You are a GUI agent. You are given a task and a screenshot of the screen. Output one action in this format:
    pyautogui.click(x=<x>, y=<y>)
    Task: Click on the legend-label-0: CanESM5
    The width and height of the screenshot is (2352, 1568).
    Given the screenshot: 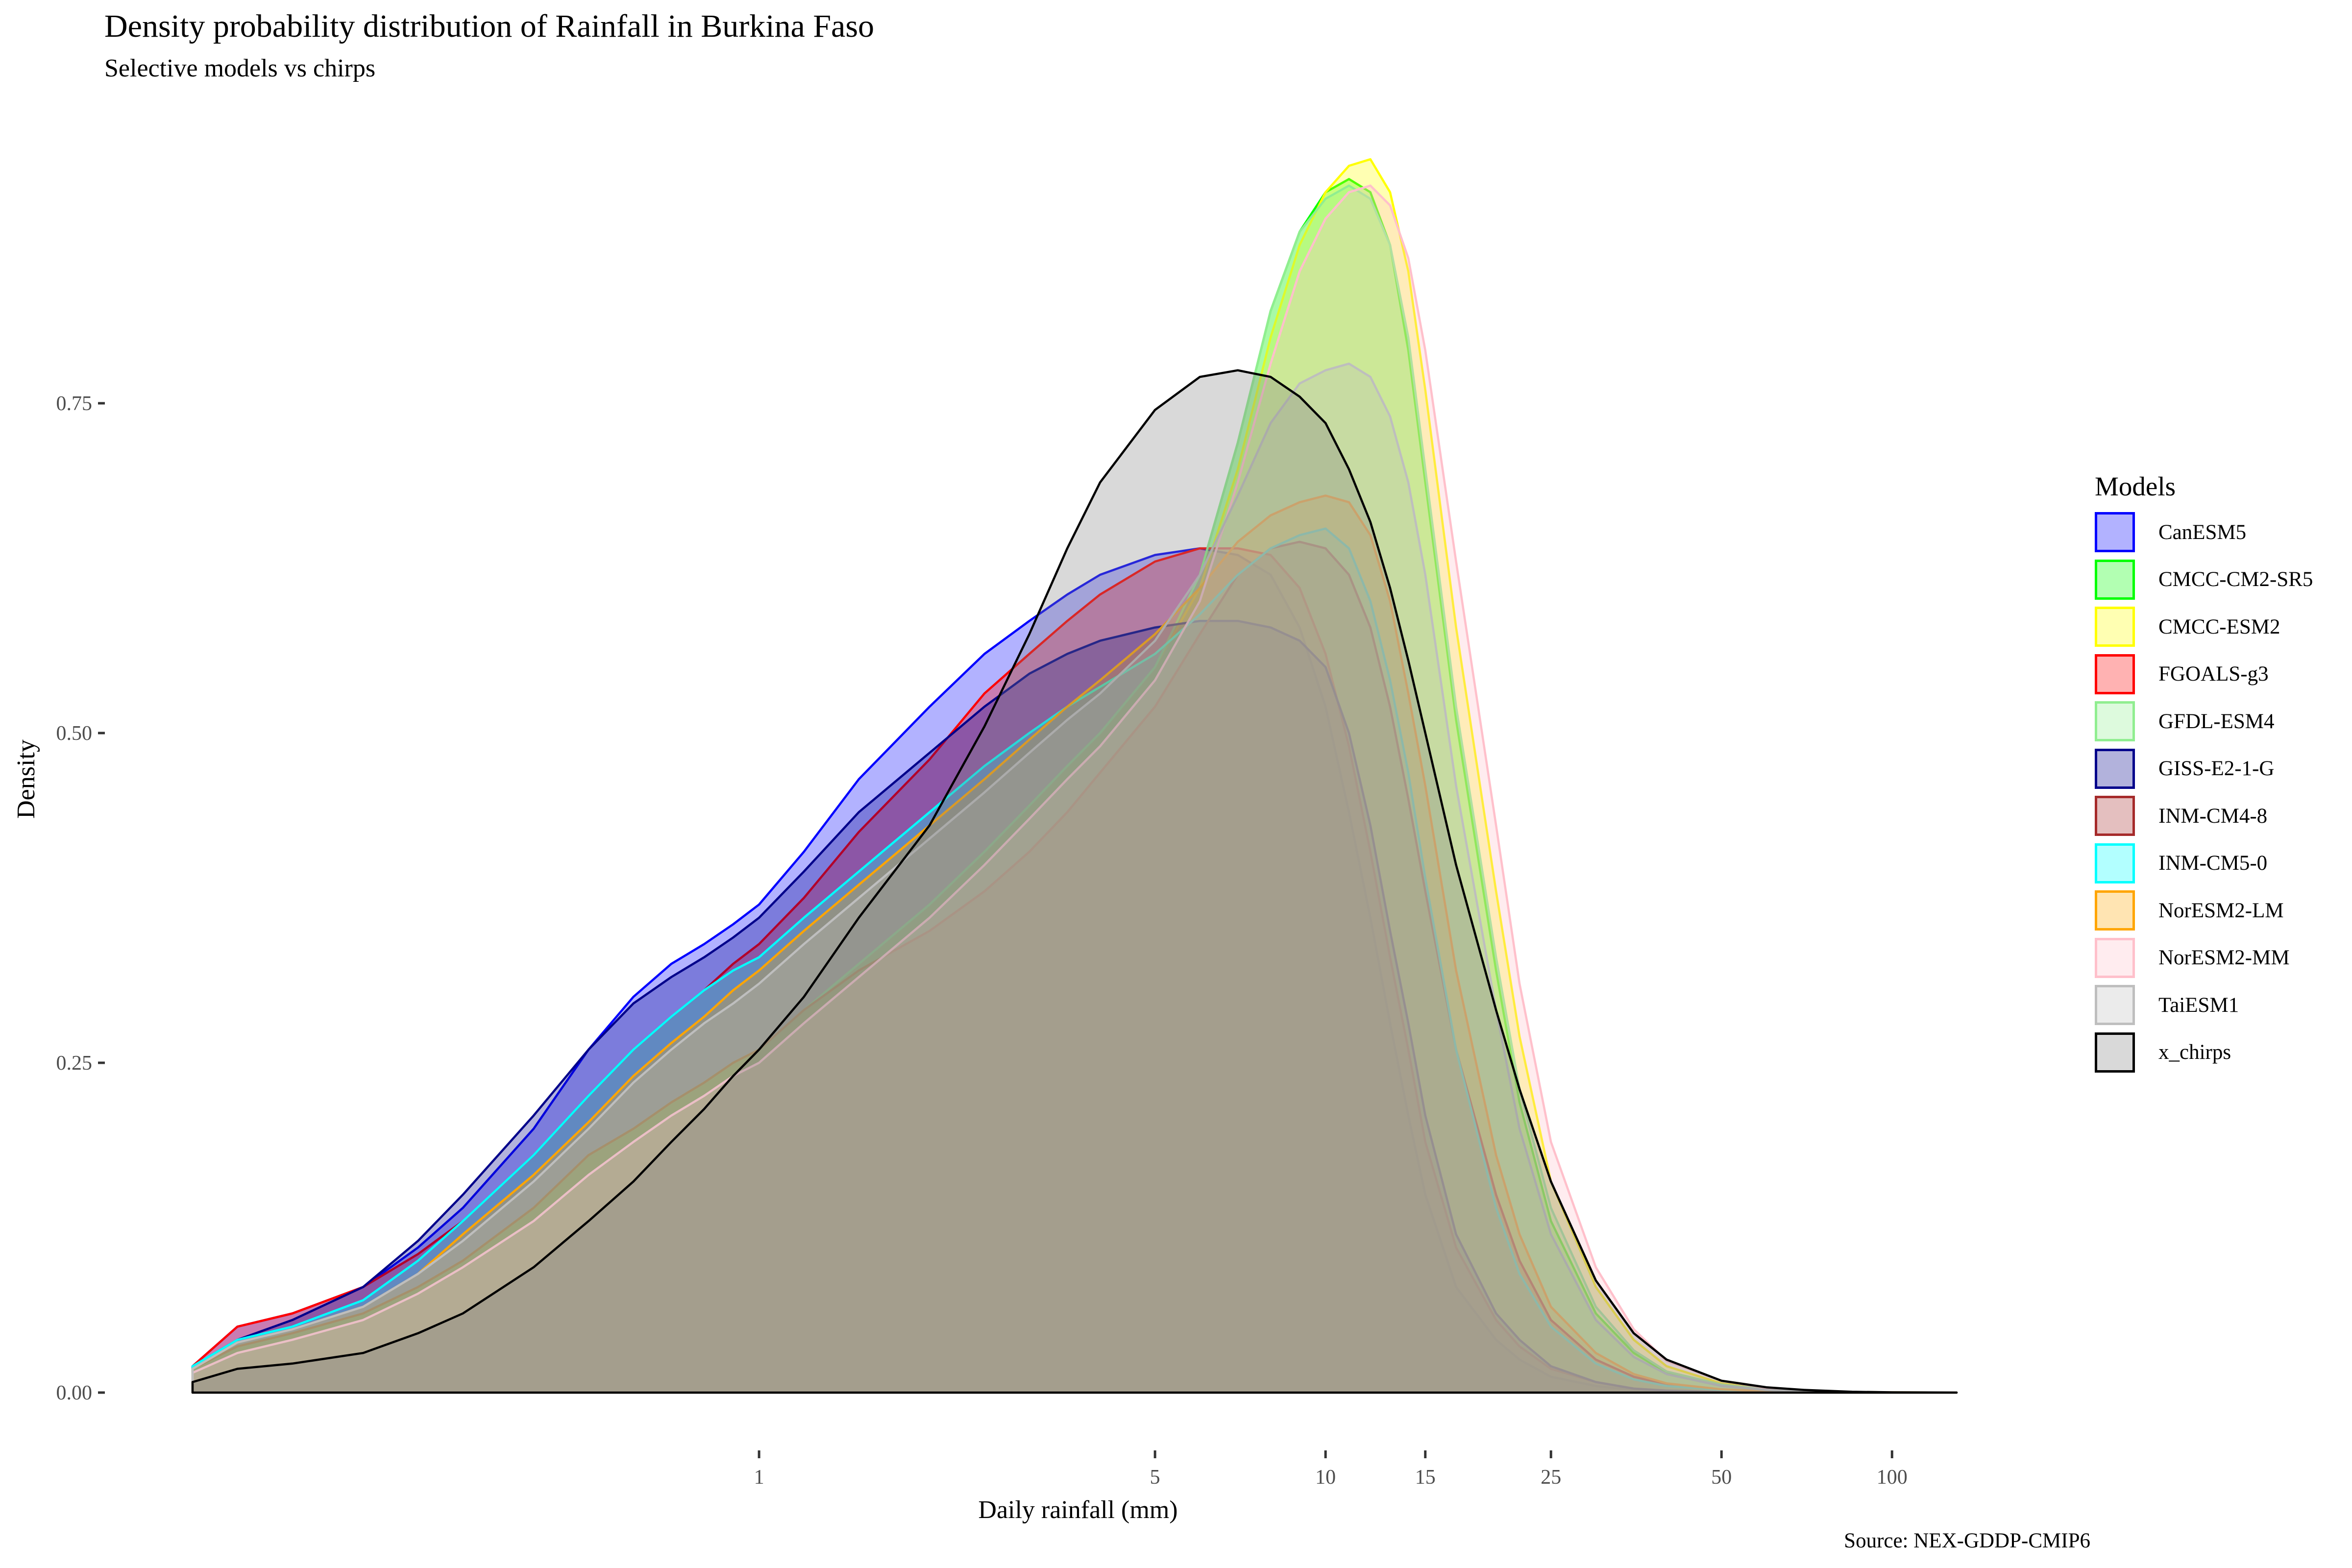 What is the action you would take?
    pyautogui.click(x=2202, y=532)
    